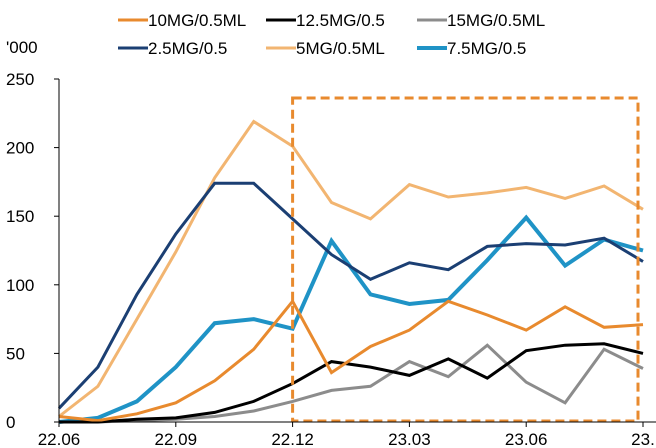  I want to click on legend-item-7-5mg-0-5: 7.5MG/0.5, so click(471, 48).